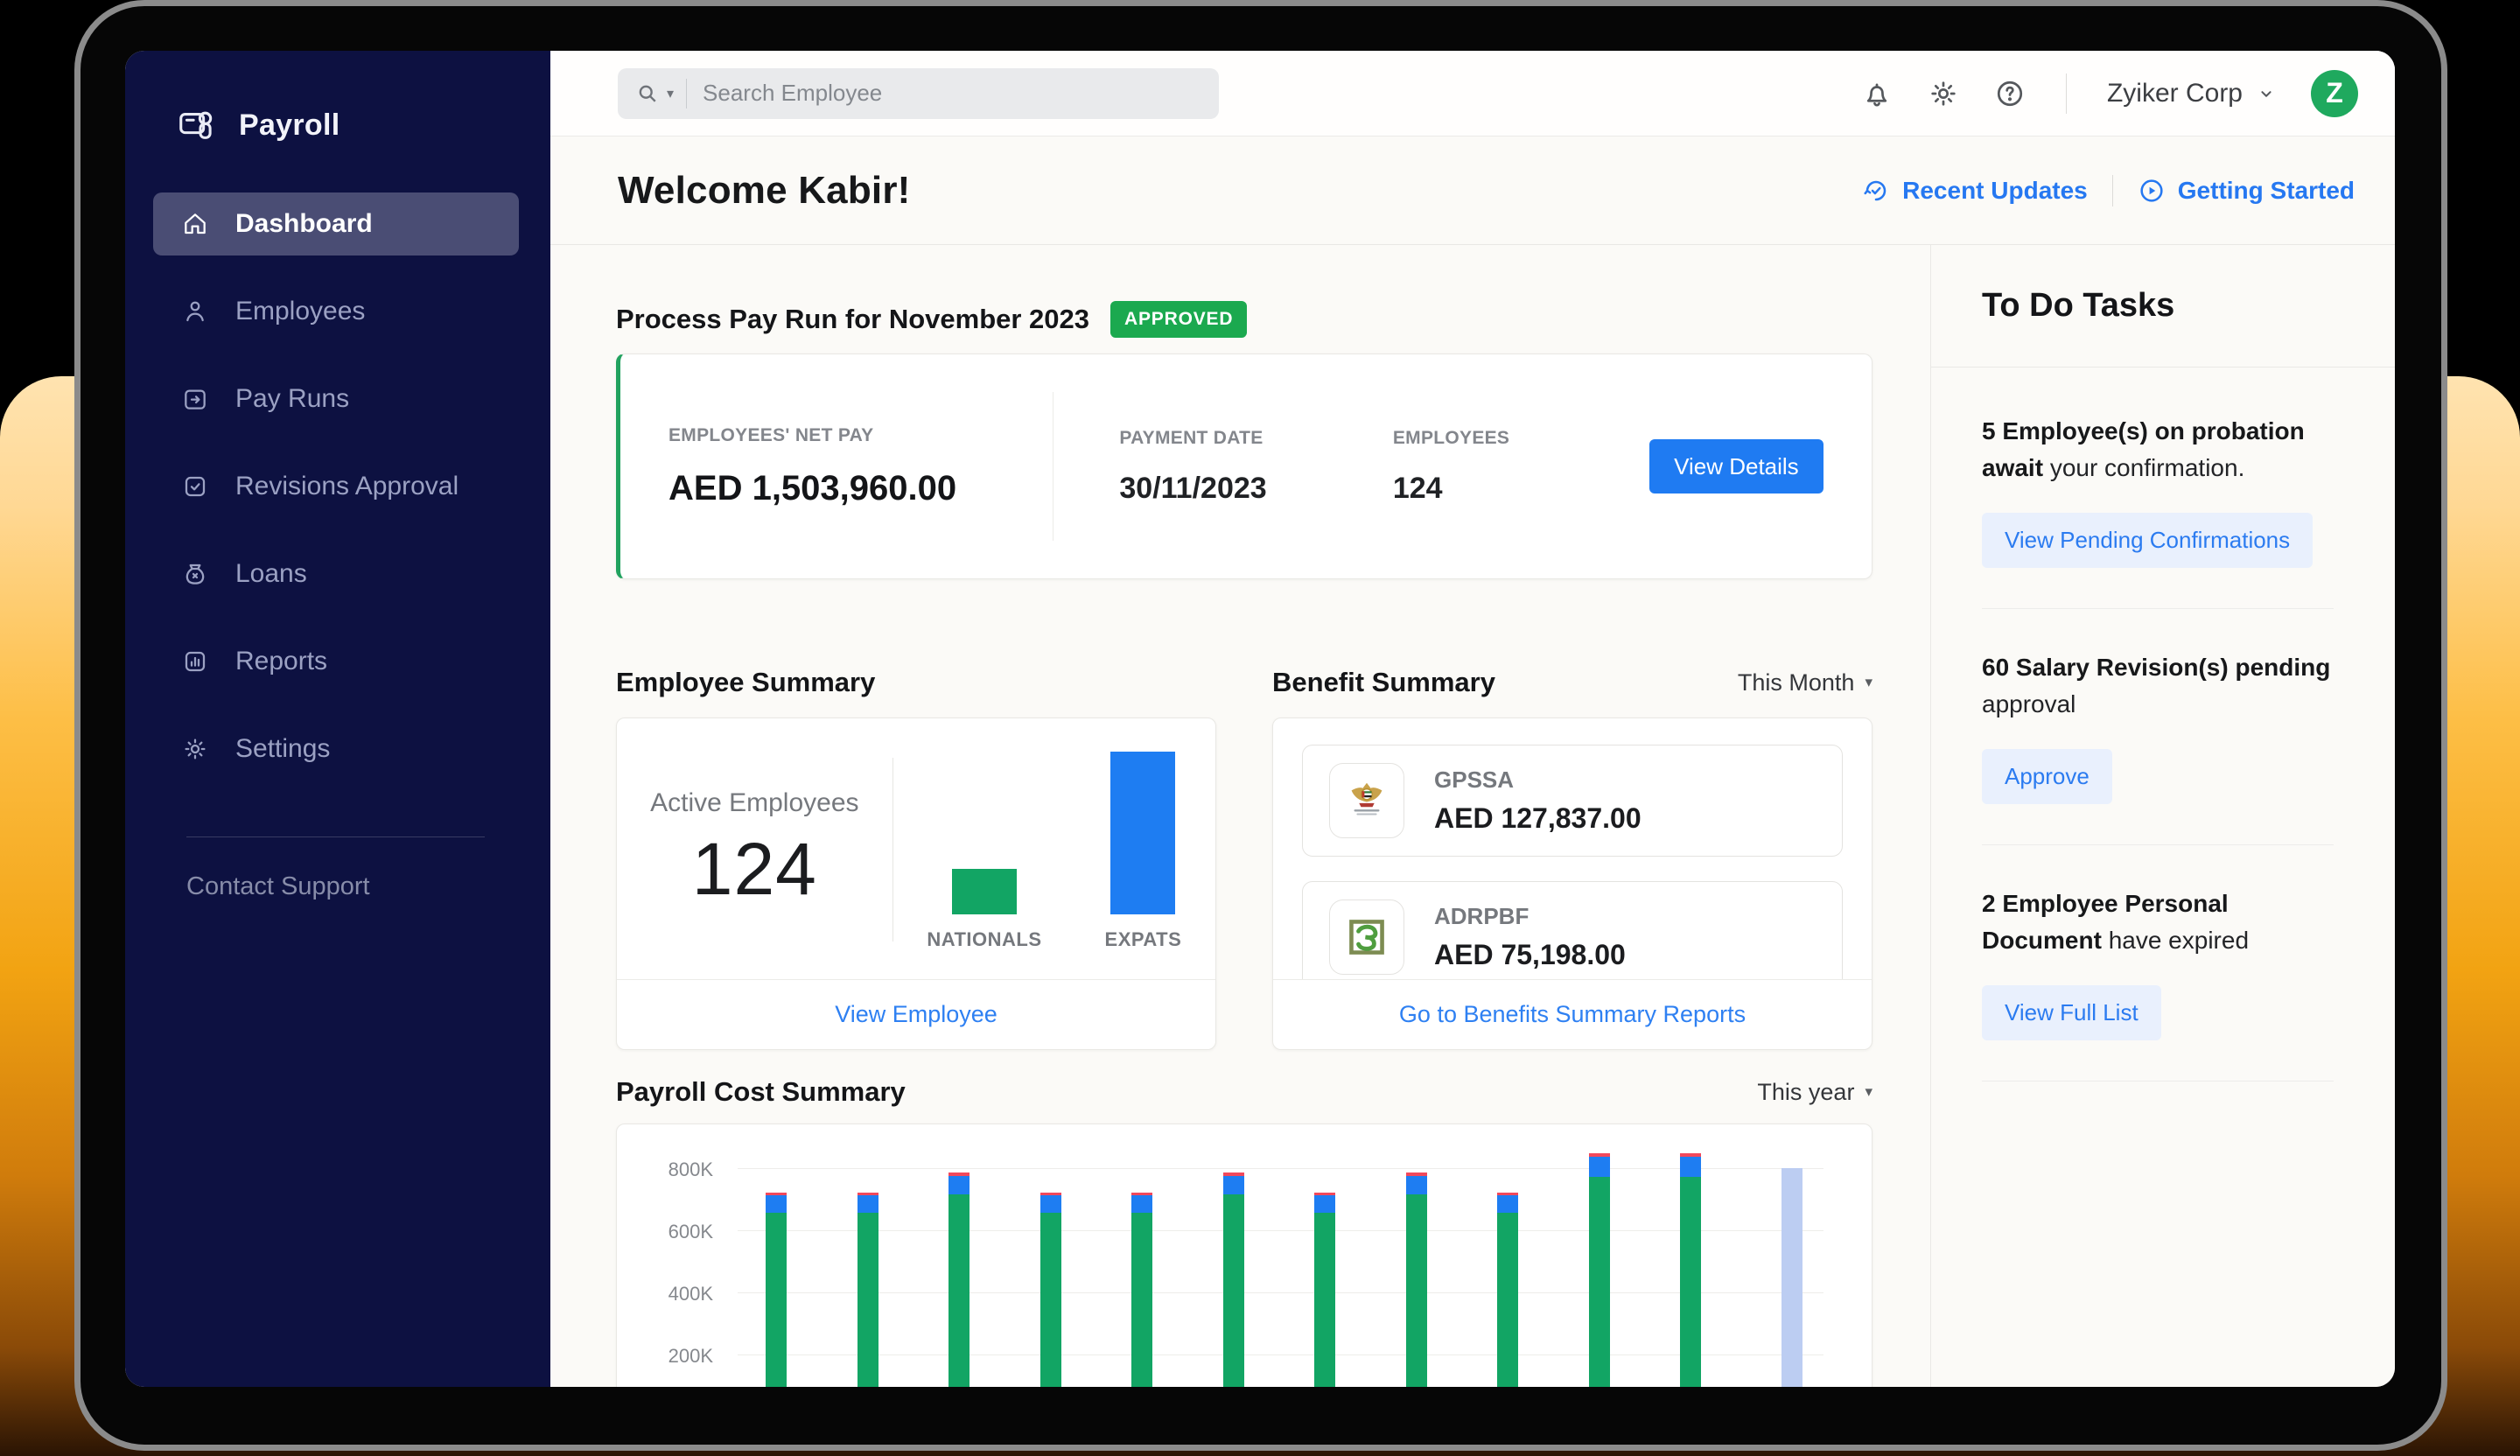 The width and height of the screenshot is (2520, 1456). I want to click on active-employees-value: 124, so click(754, 868).